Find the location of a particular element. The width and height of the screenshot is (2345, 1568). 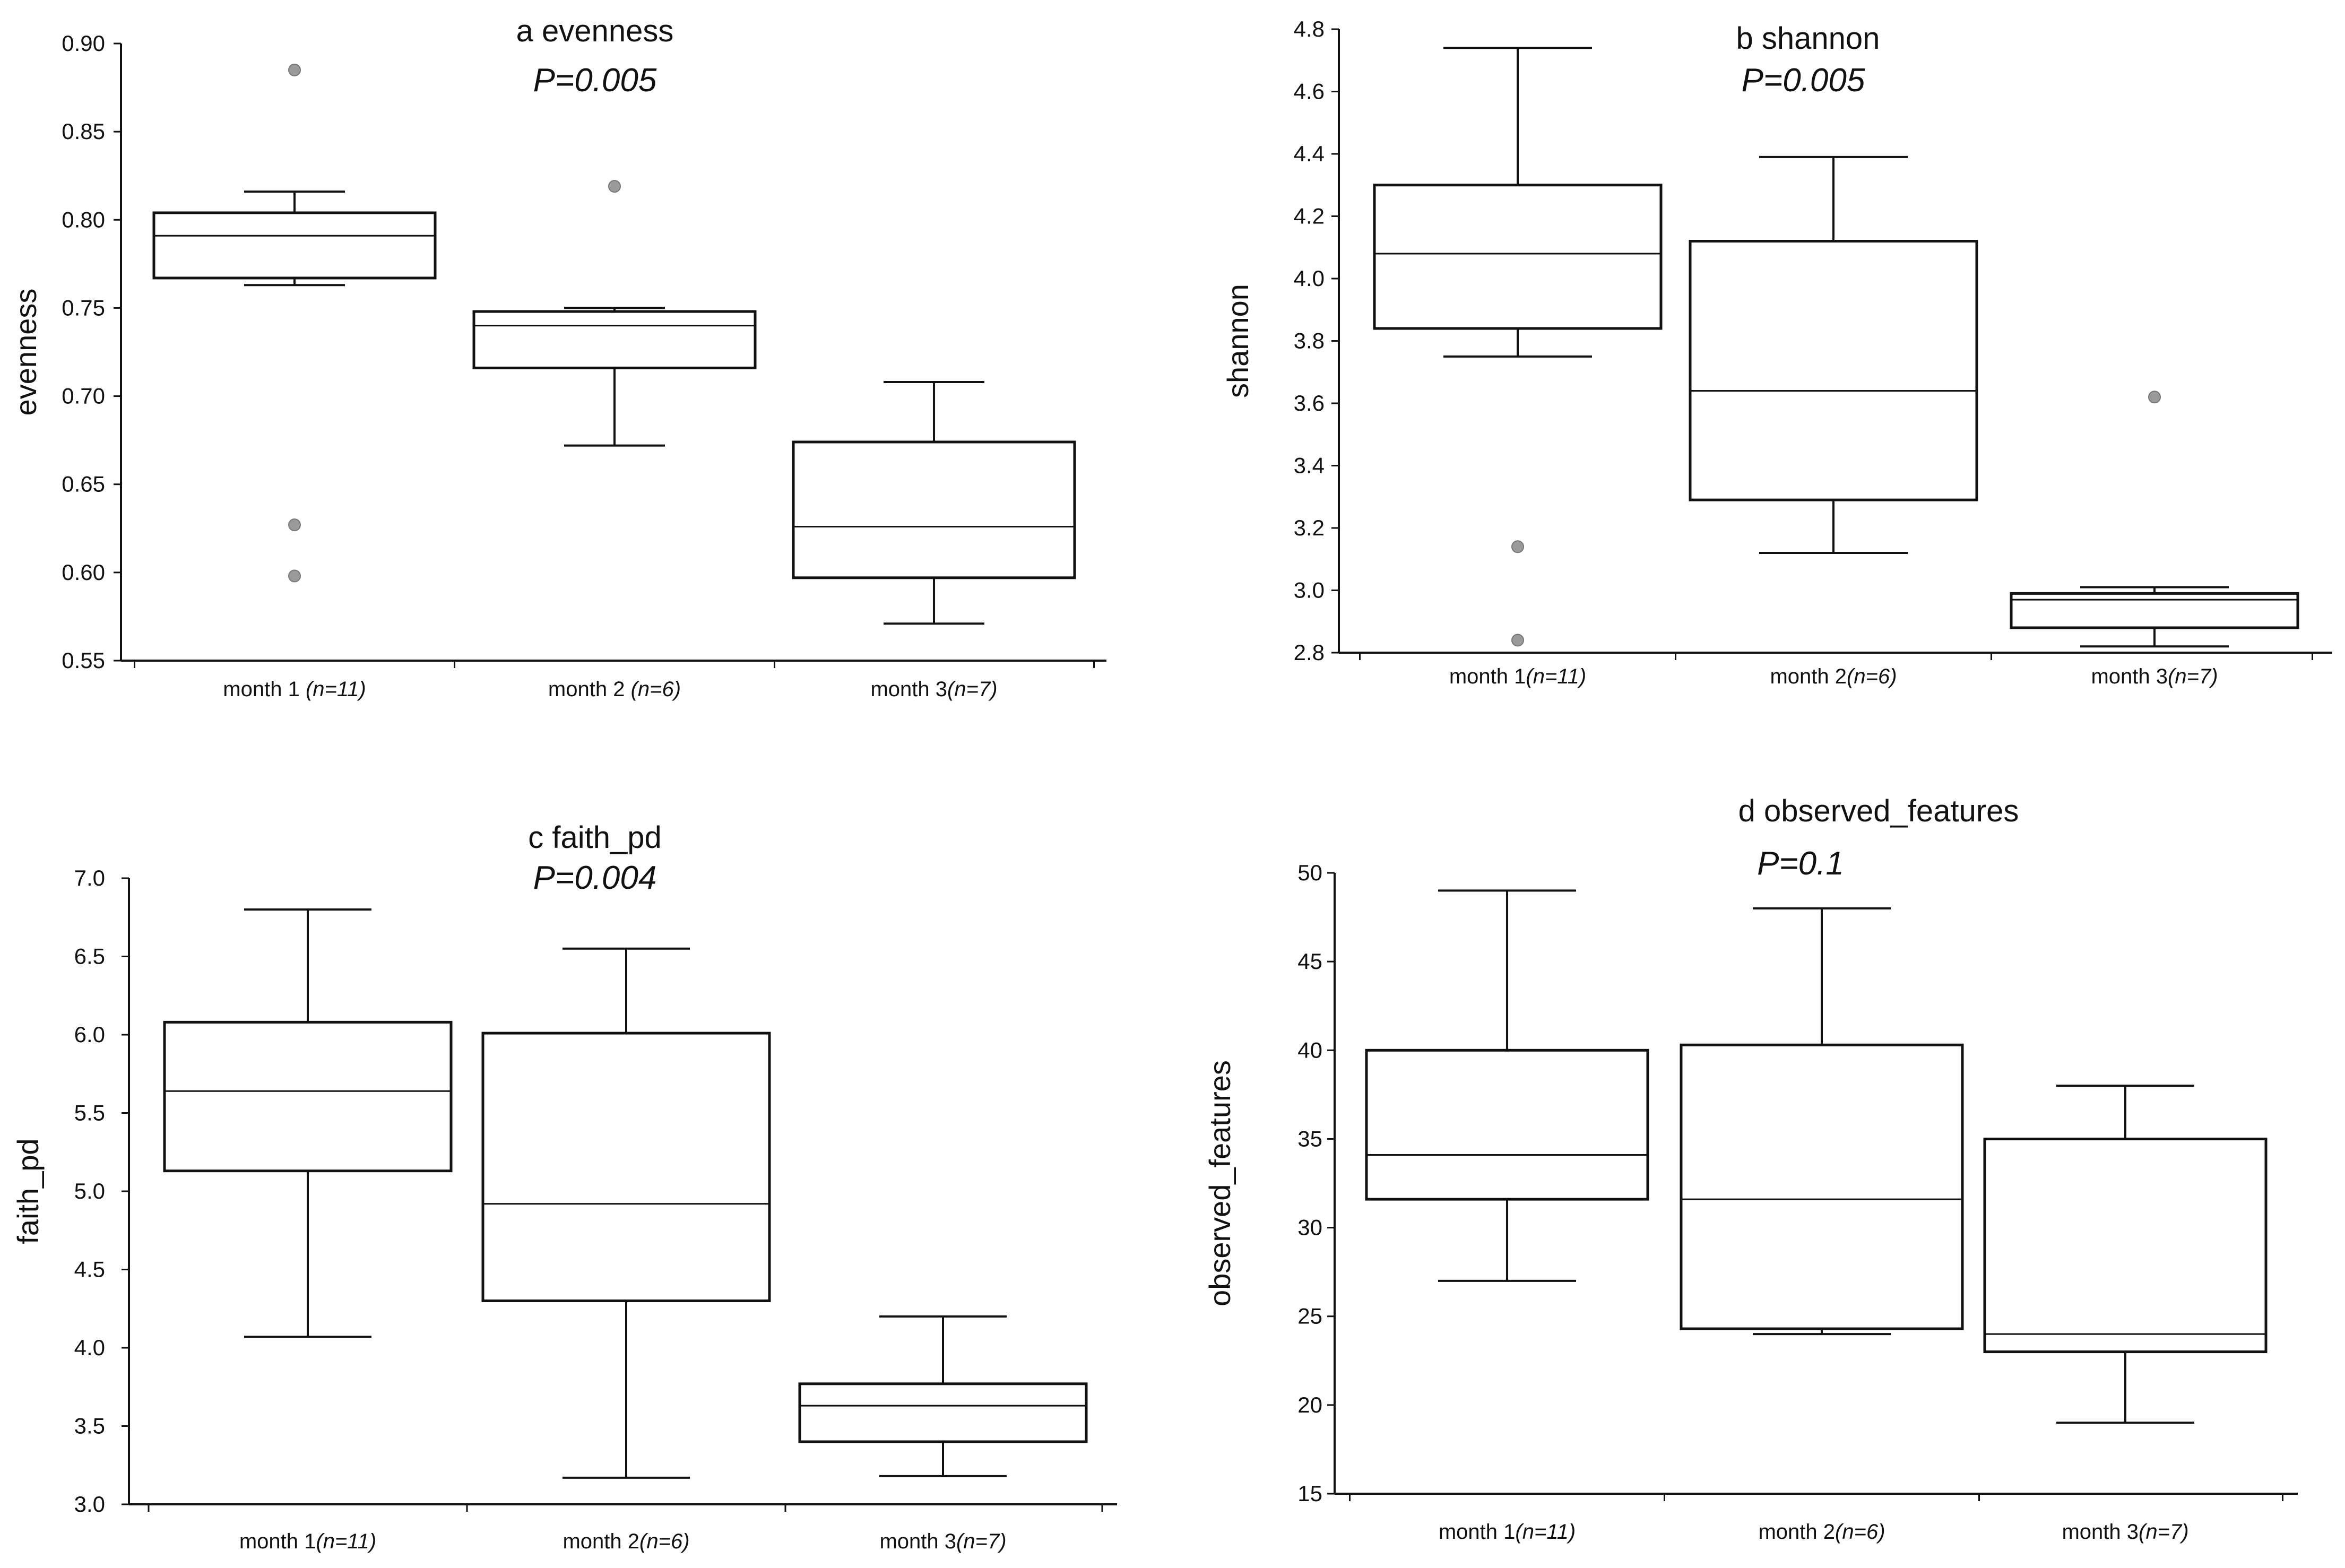

chart-title: d observed_features is located at coordinates (1879, 811).